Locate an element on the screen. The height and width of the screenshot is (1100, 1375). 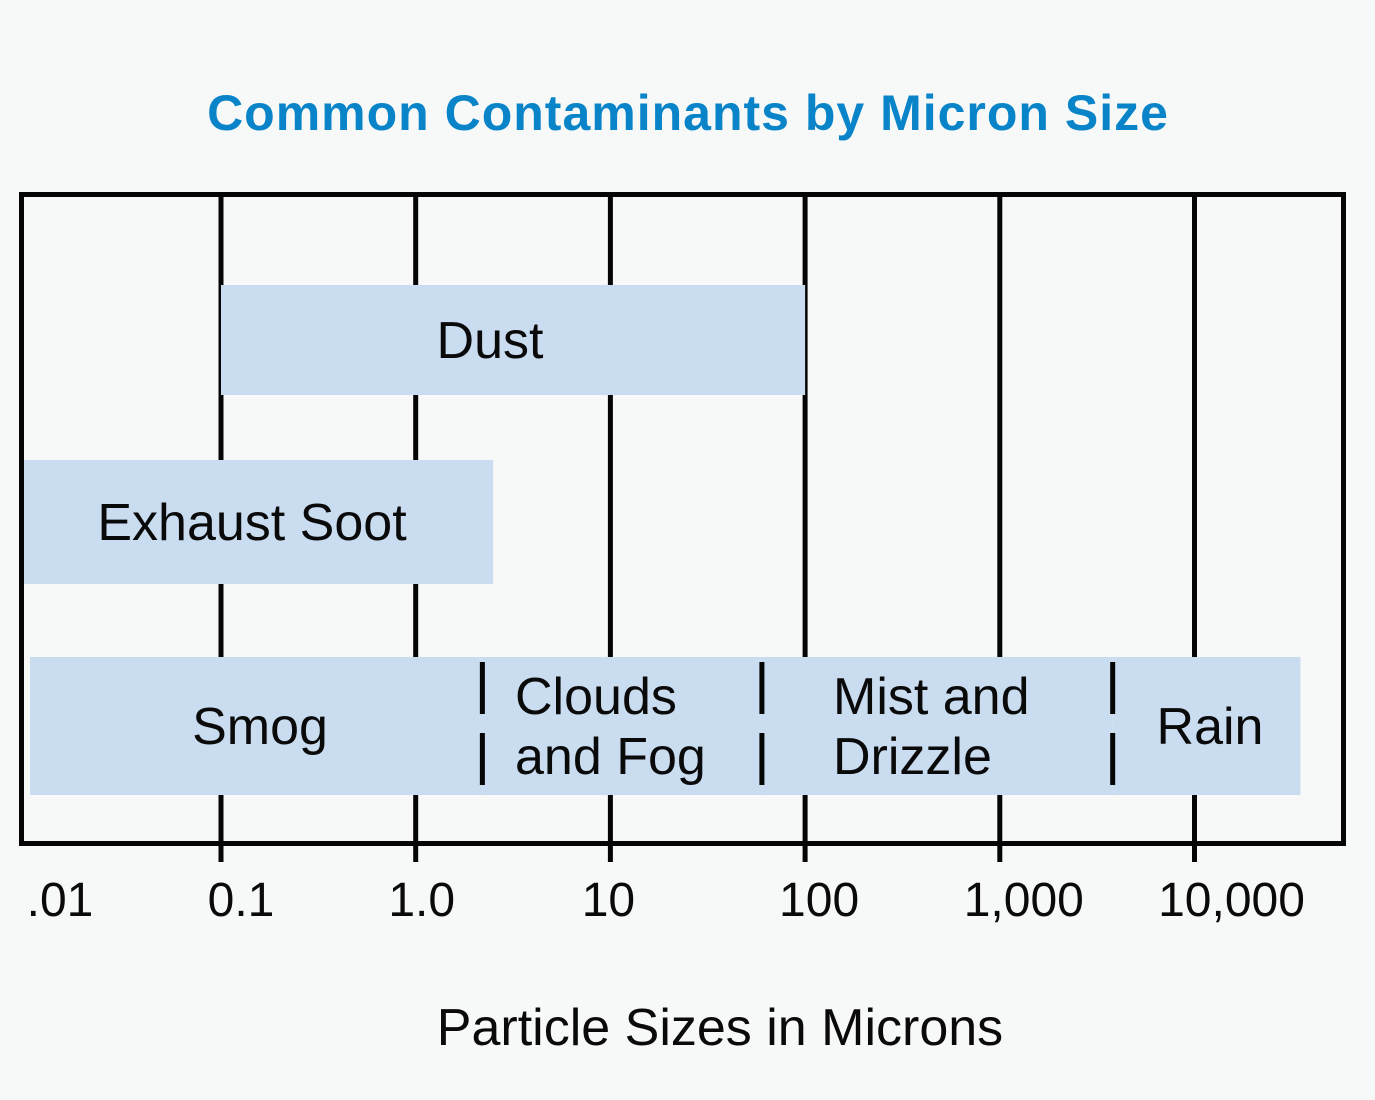
bar-label: Rain is located at coordinates (1210, 727).